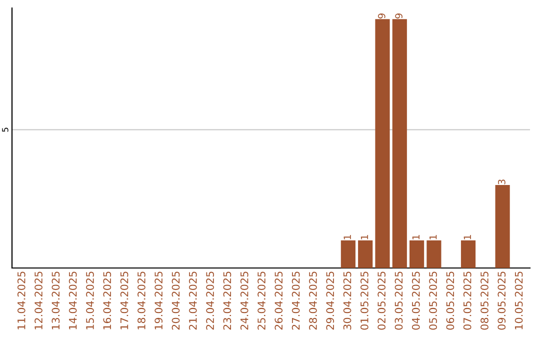 Image resolution: width=540 pixels, height=340 pixels. I want to click on x-tick-label: 06.05.2025, so click(450, 301).